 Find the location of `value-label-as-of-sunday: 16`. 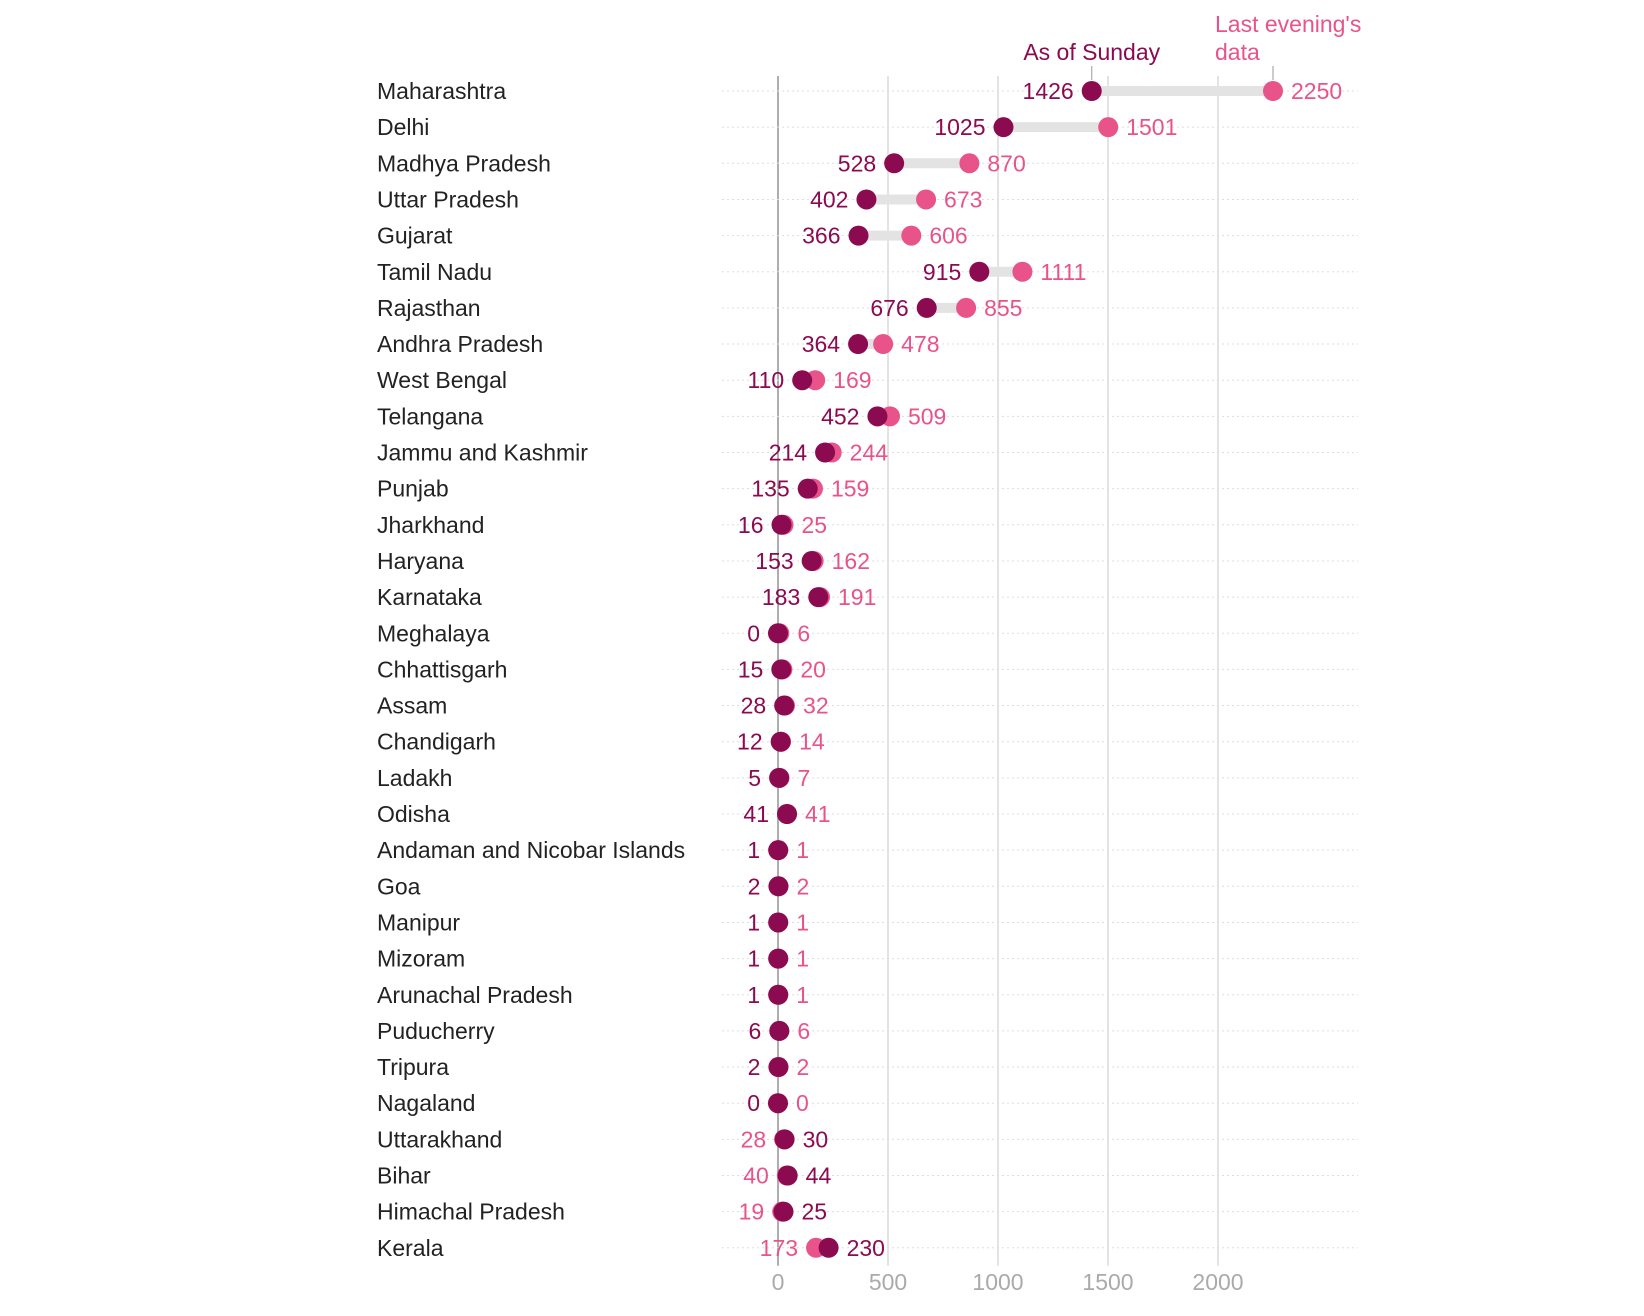

value-label-as-of-sunday: 16 is located at coordinates (751, 525).